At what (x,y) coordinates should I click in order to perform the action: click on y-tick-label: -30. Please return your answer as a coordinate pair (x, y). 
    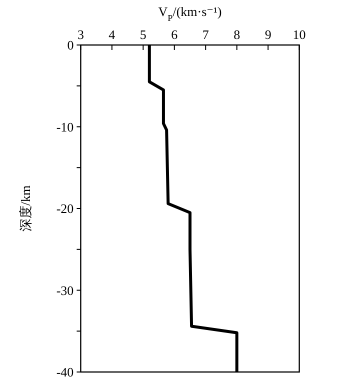
    Looking at the image, I should click on (65, 290).